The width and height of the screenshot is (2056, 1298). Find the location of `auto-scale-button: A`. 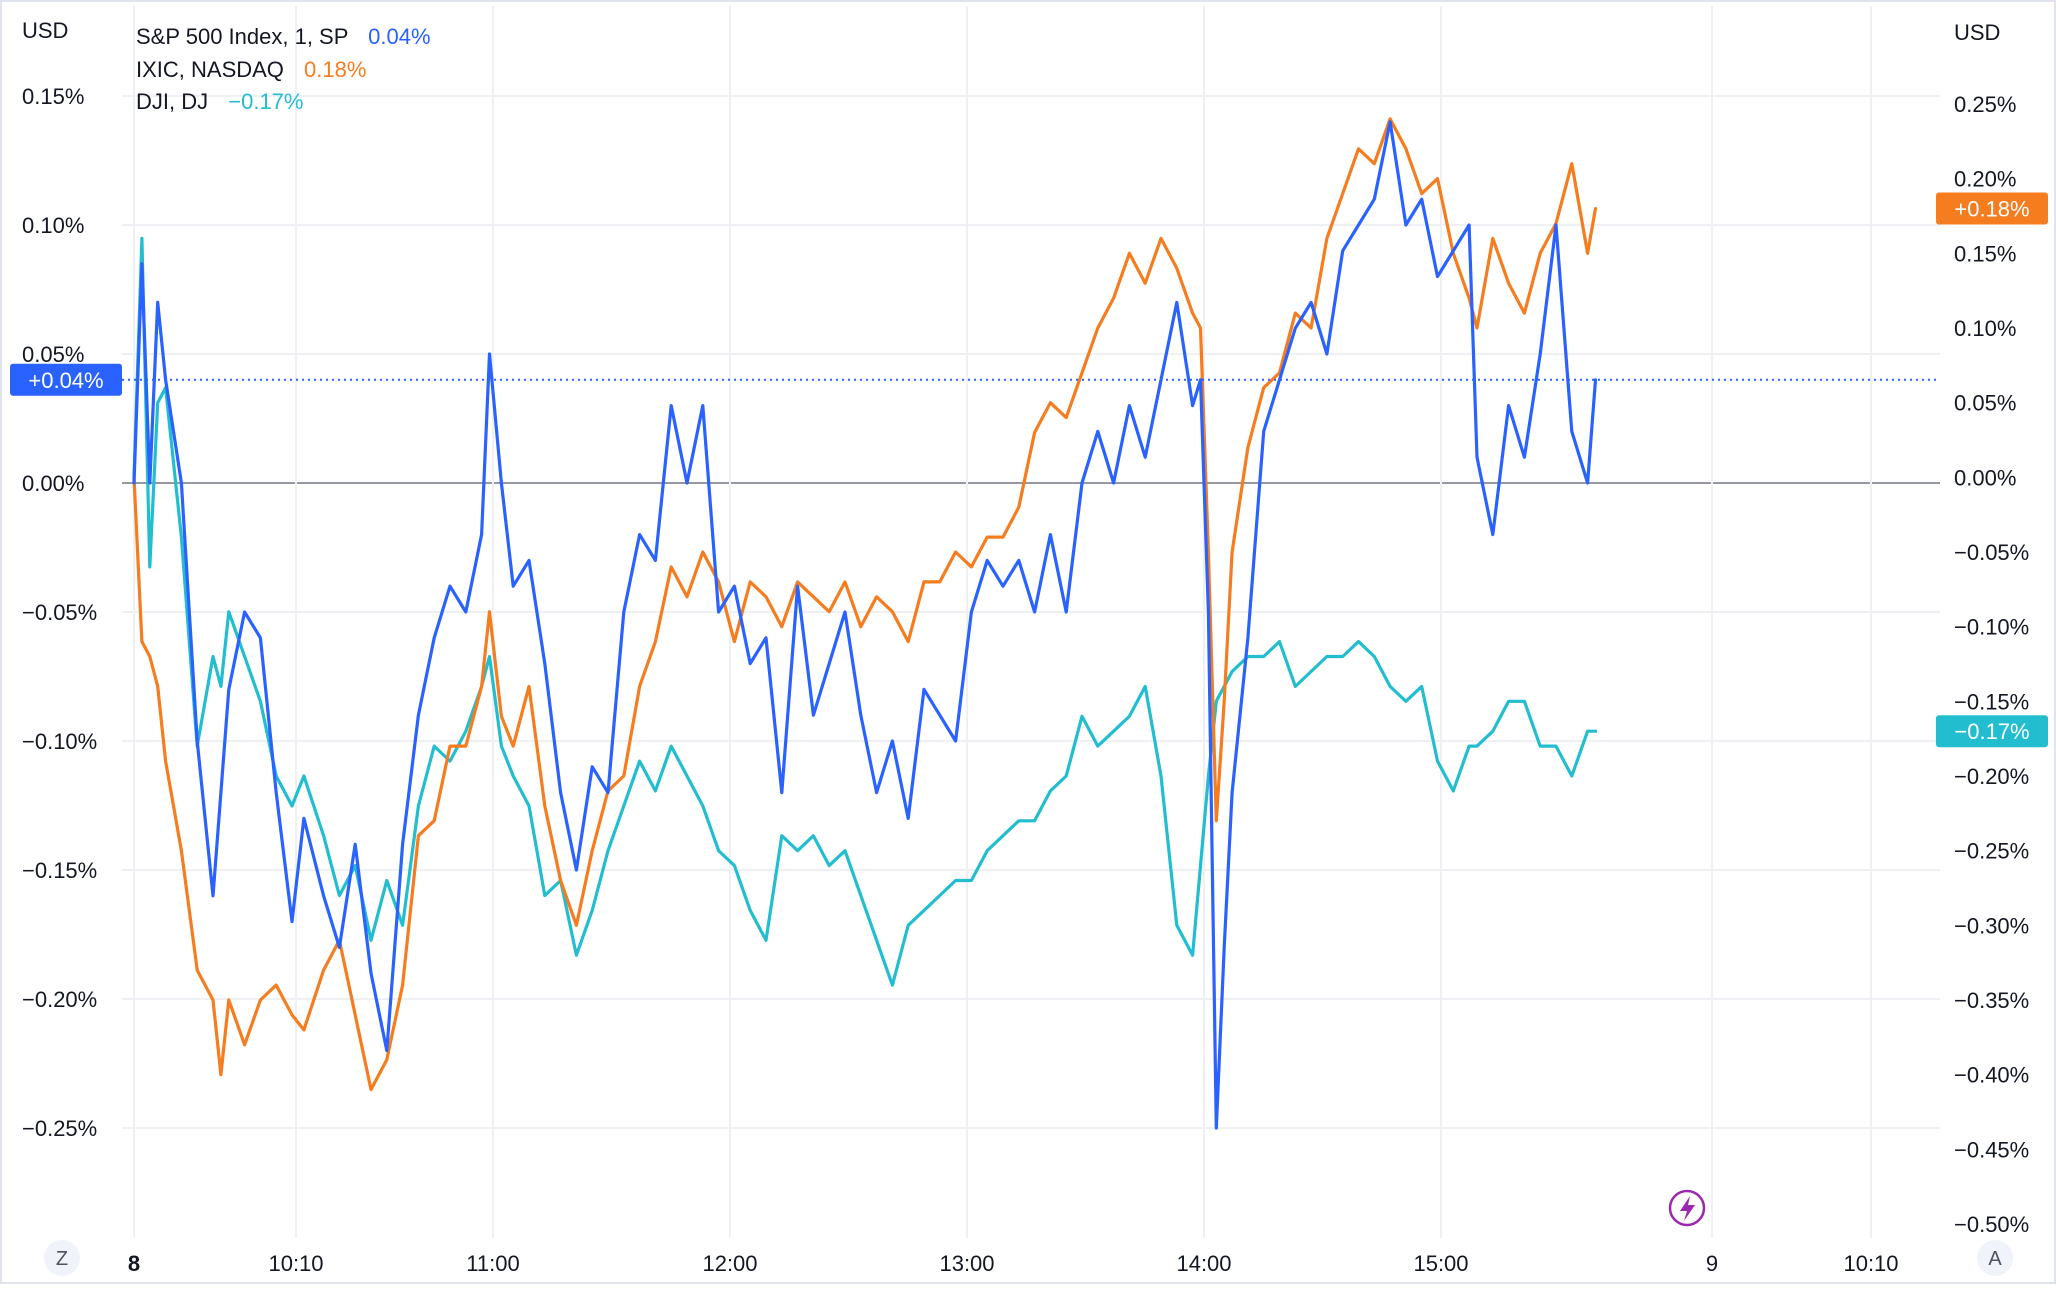

auto-scale-button: A is located at coordinates (1995, 1258).